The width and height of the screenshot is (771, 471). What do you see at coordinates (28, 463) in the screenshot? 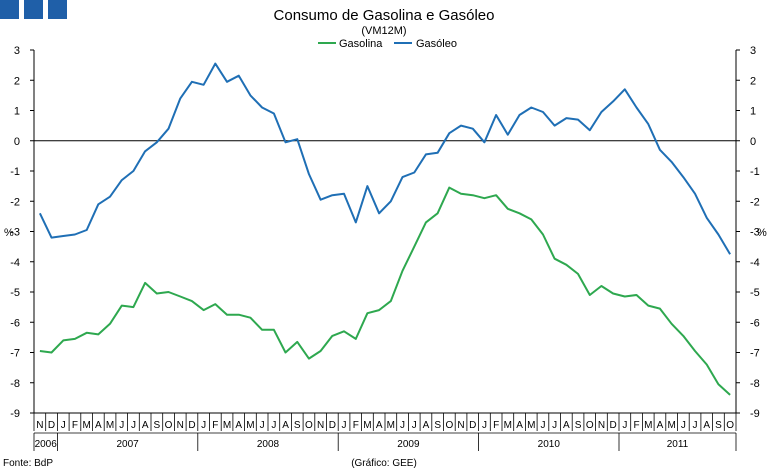
I see `source-label: Fonte: BdP` at bounding box center [28, 463].